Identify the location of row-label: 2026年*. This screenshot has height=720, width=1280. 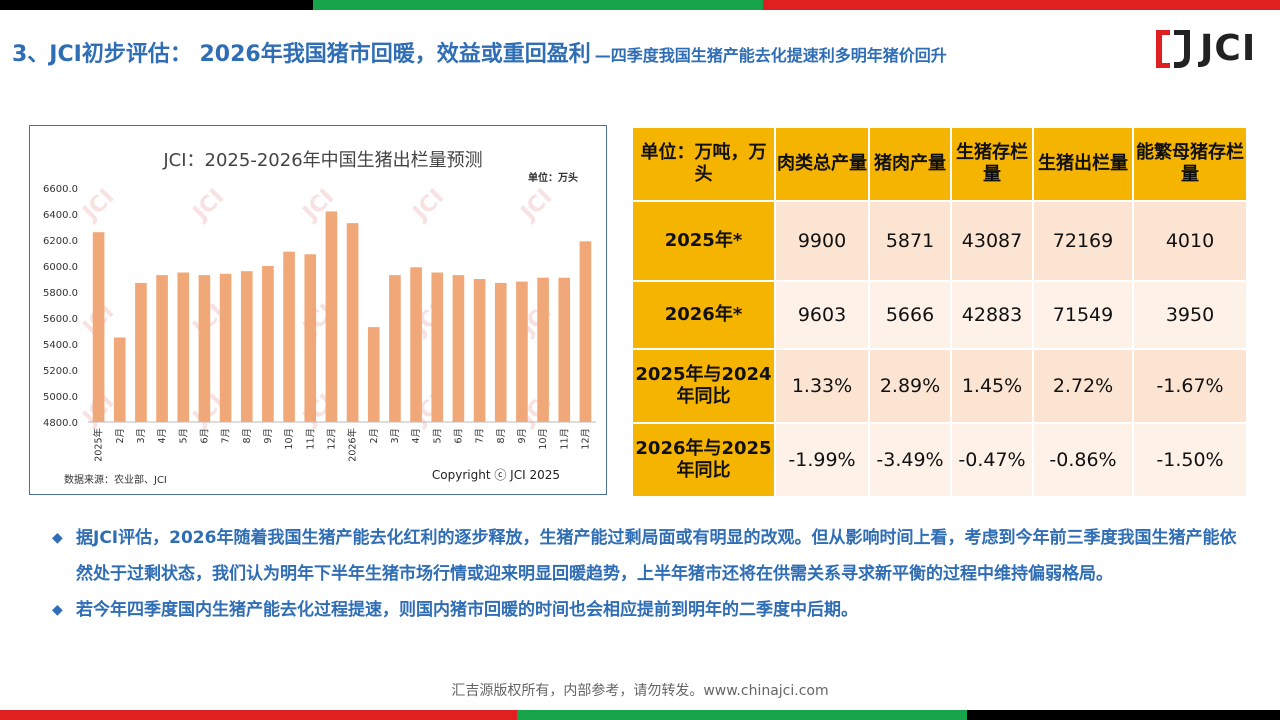
(703, 315).